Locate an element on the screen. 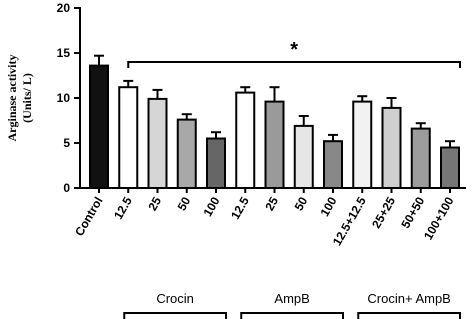  y-tick-label: 0 is located at coordinates (66, 188).